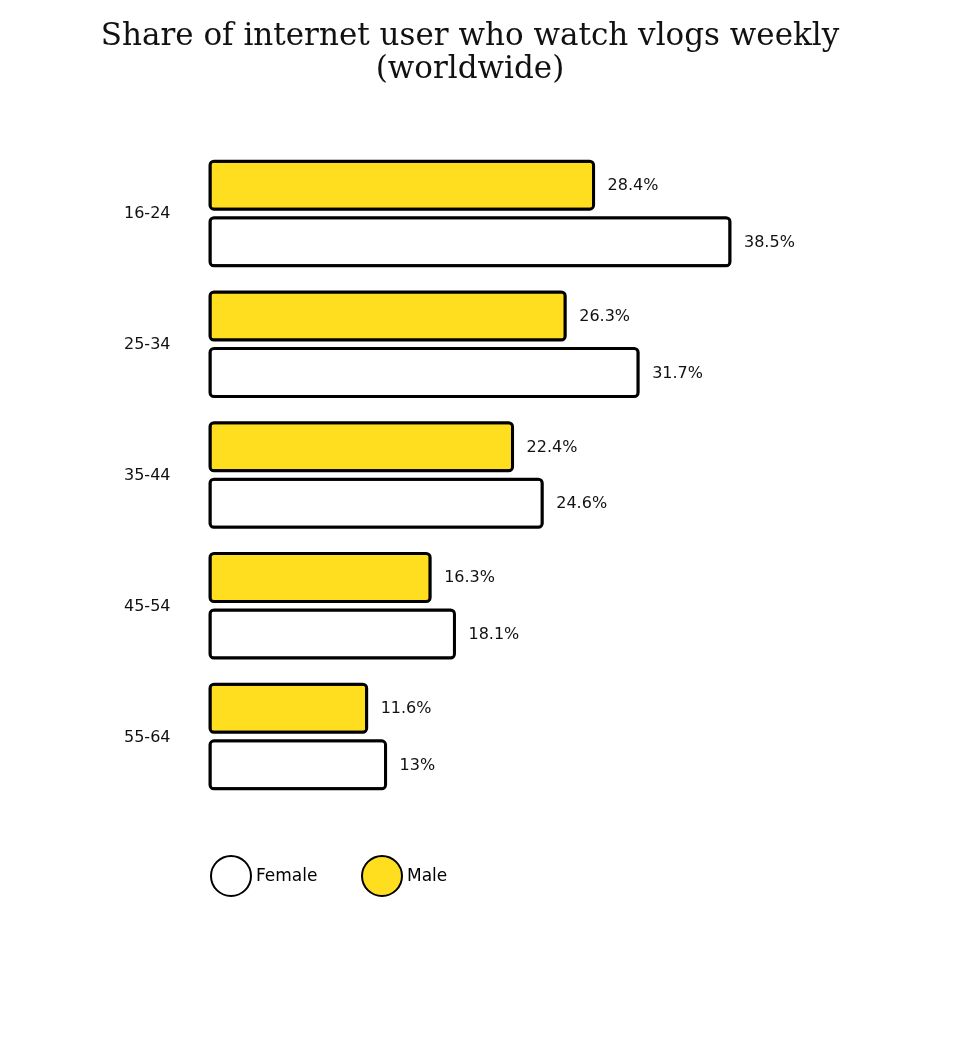 The width and height of the screenshot is (980, 1052). I want to click on y-tick-label: 35-44, so click(147, 474).